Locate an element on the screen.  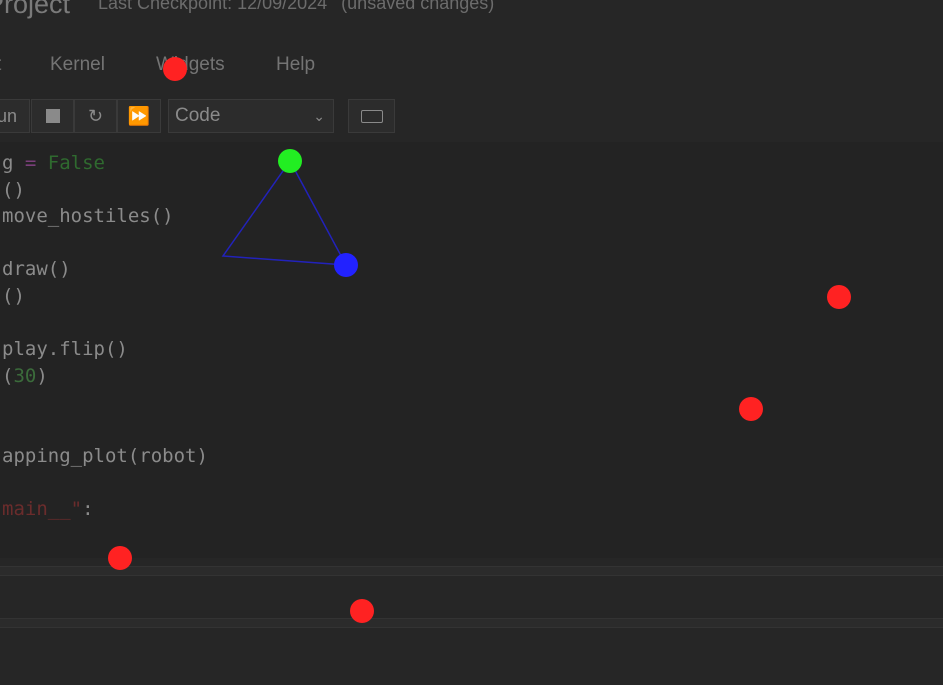
code-line: play.flip() is located at coordinates (65, 349).